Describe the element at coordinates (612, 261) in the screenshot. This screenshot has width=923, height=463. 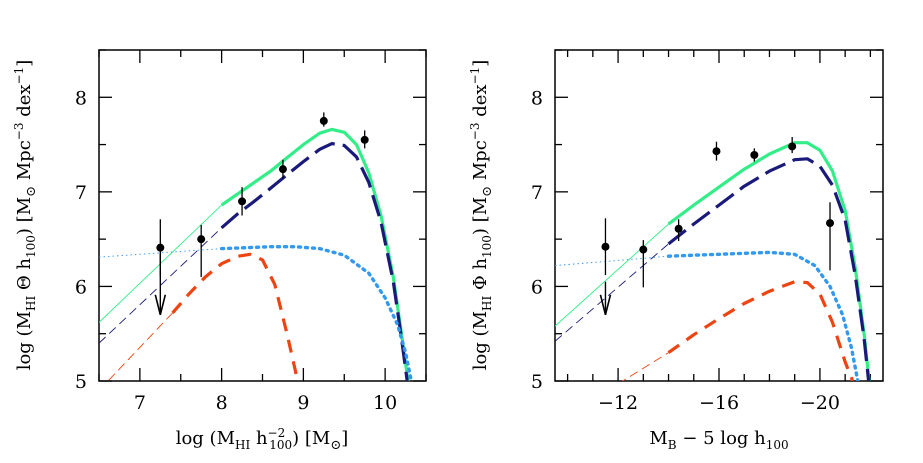
I see `right-dotted-model-curve-extrapolation` at that location.